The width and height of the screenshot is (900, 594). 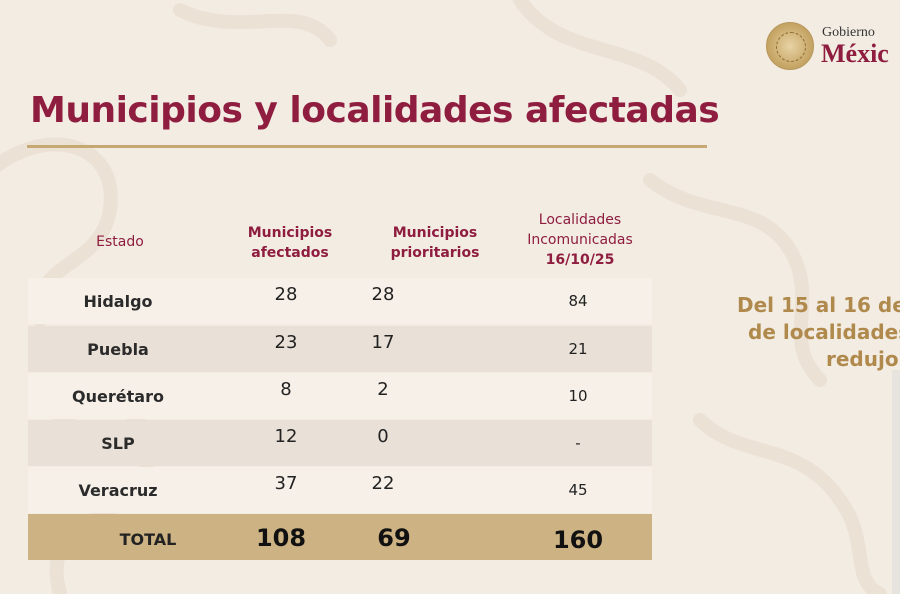 I want to click on cell-municipios-prioritarios: 0, so click(x=383, y=436).